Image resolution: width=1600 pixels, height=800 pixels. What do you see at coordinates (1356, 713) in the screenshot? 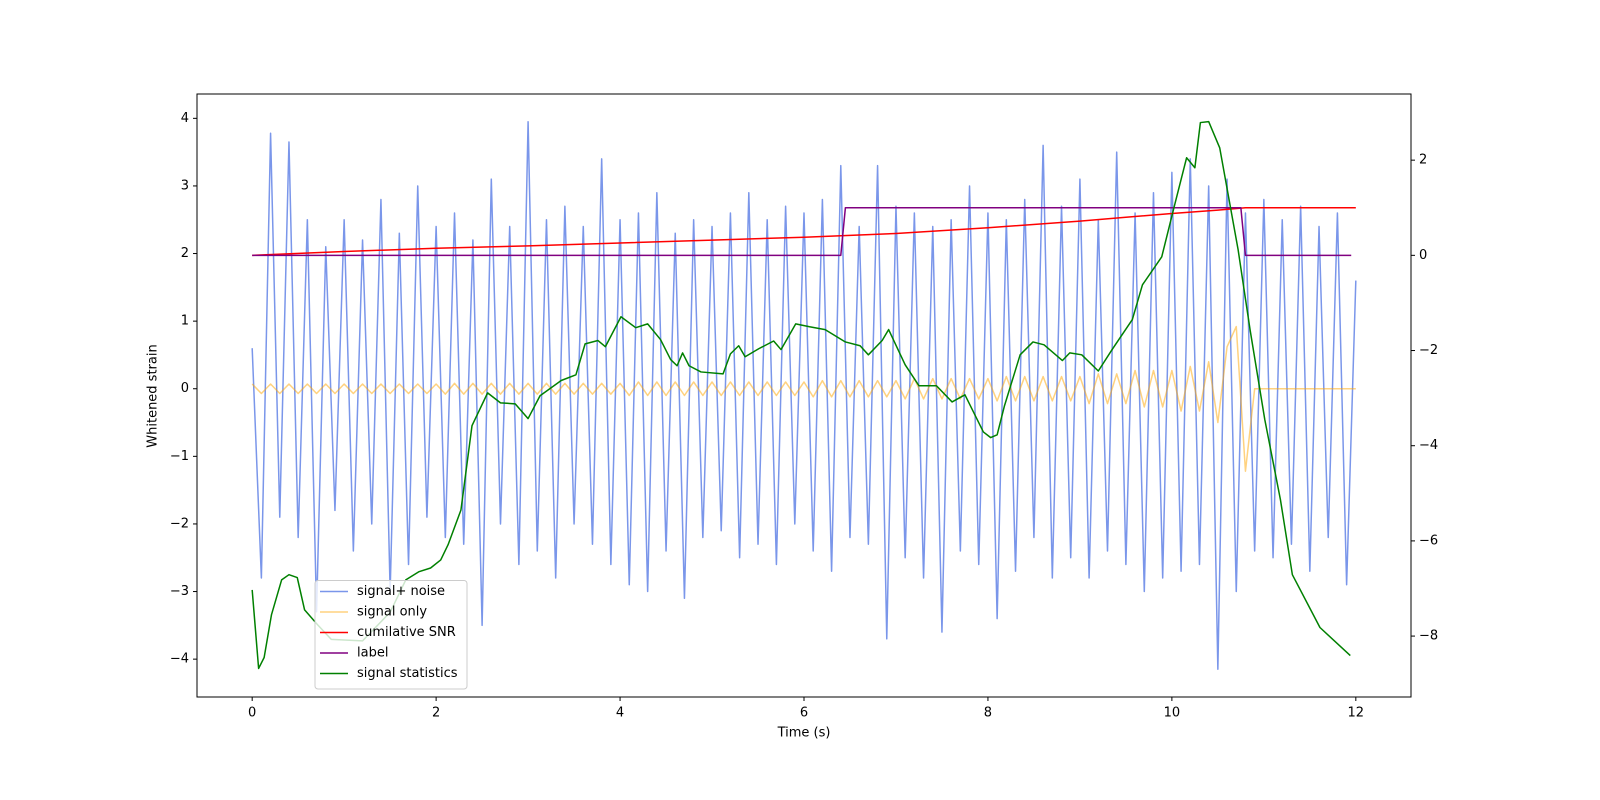
I see `x-tick-label: 12` at bounding box center [1356, 713].